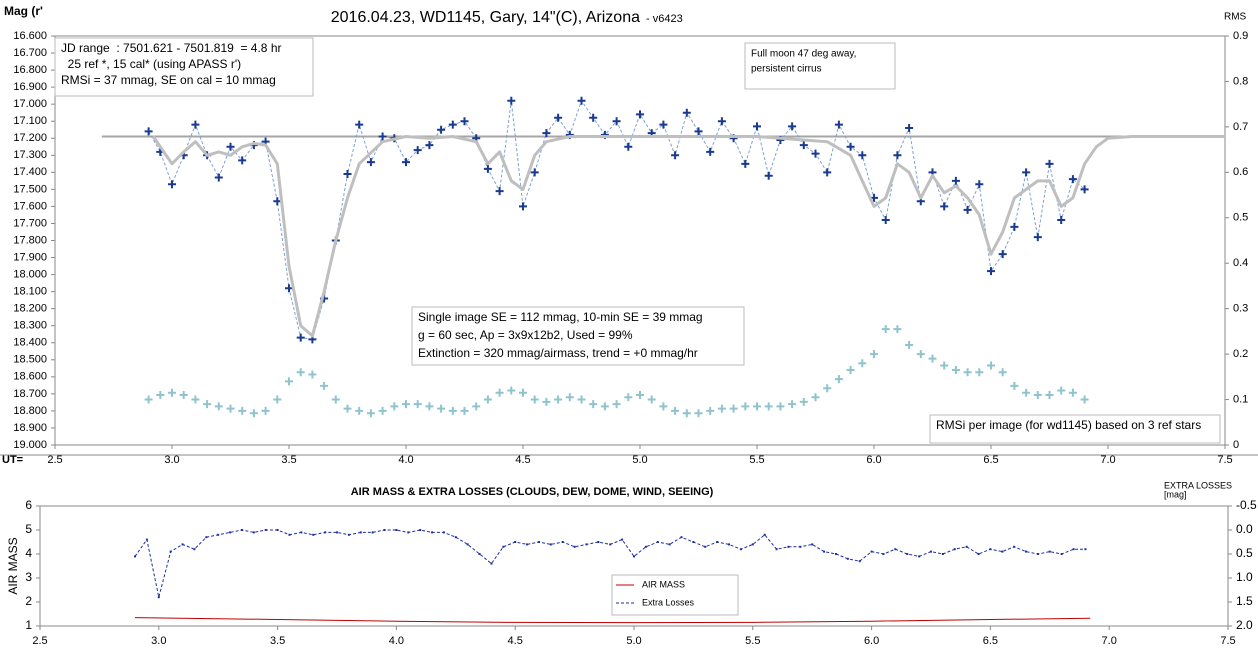 This screenshot has width=1258, height=654. What do you see at coordinates (1240, 309) in the screenshot?
I see `y2-tick-label: 0.3` at bounding box center [1240, 309].